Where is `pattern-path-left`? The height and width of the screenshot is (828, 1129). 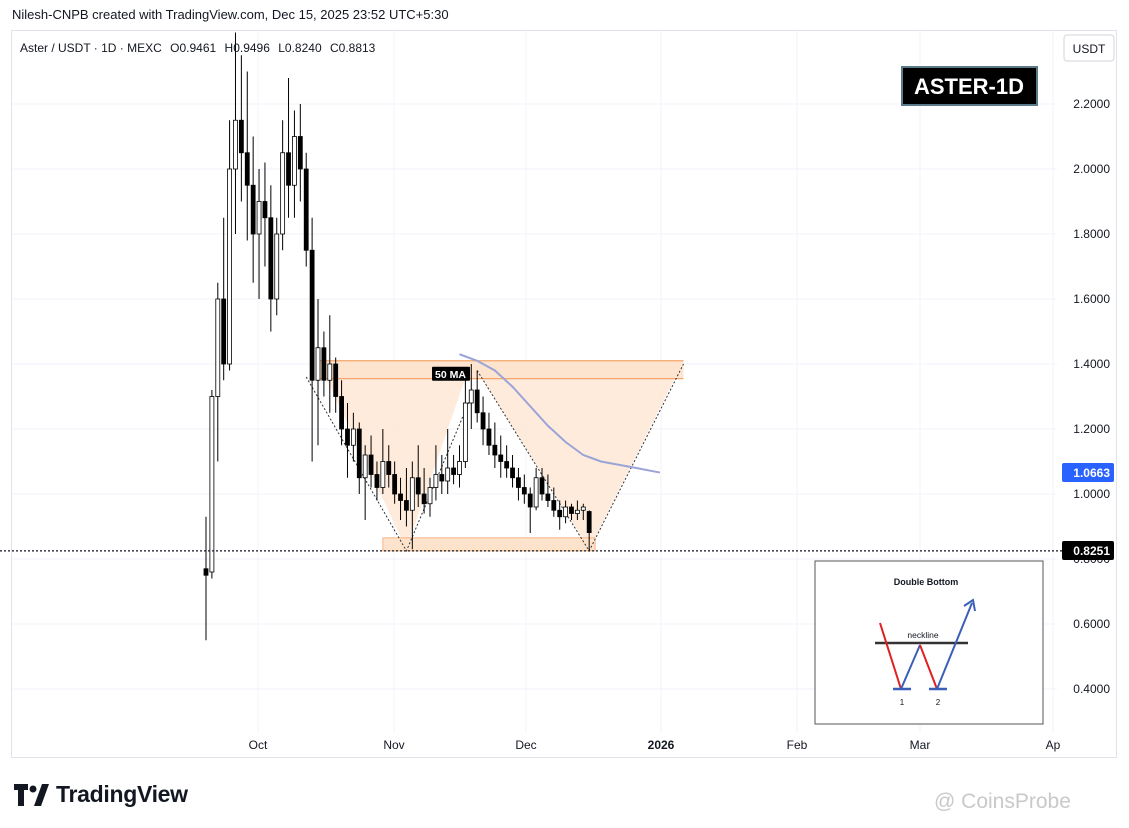
pattern-path-left is located at coordinates (388, 464).